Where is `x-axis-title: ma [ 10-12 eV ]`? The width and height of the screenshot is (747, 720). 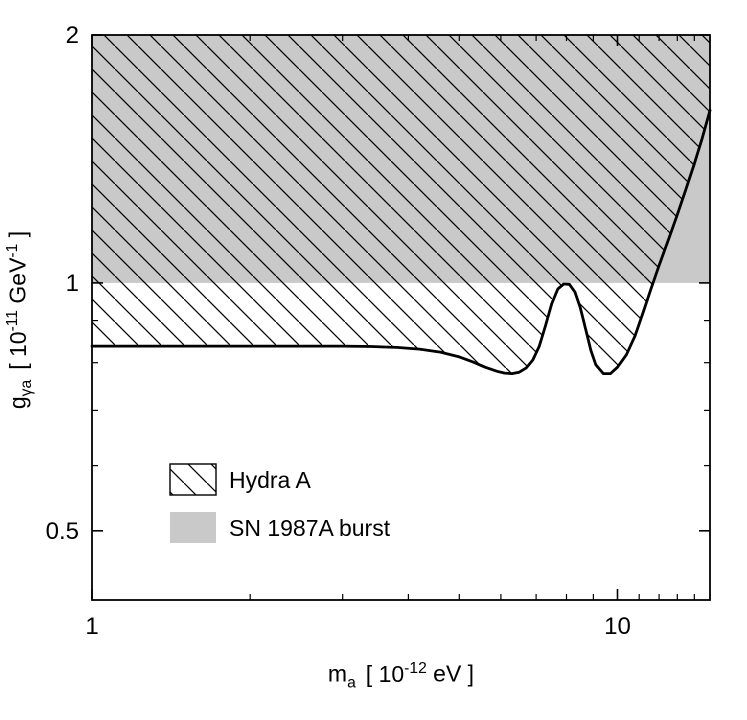
x-axis-title: ma [ 10-12 eV ] is located at coordinates (401, 676).